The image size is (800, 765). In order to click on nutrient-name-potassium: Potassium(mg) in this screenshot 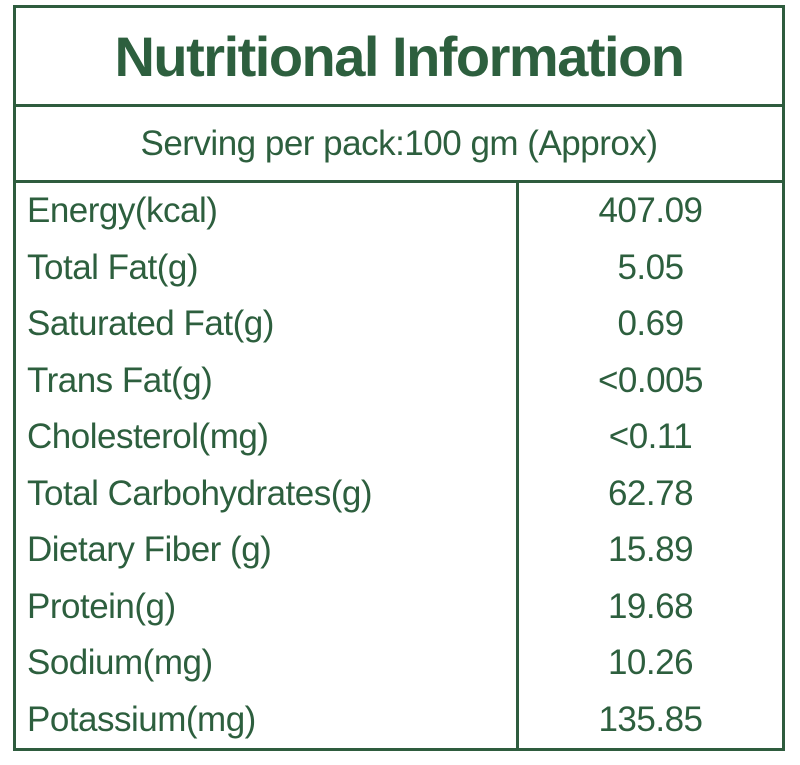, I will do `click(141, 719)`.